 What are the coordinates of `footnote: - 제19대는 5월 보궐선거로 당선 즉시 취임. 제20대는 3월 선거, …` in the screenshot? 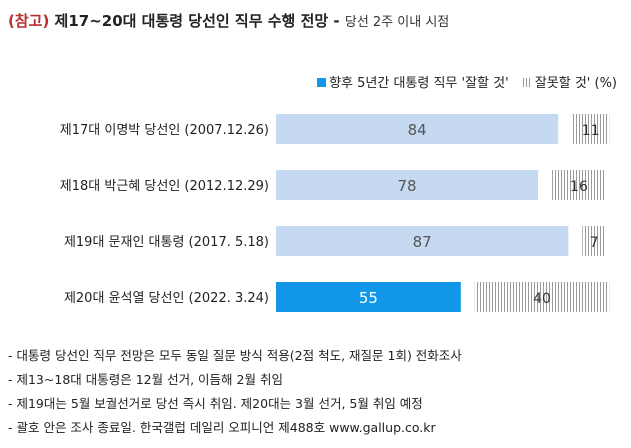 It's located at (215, 403).